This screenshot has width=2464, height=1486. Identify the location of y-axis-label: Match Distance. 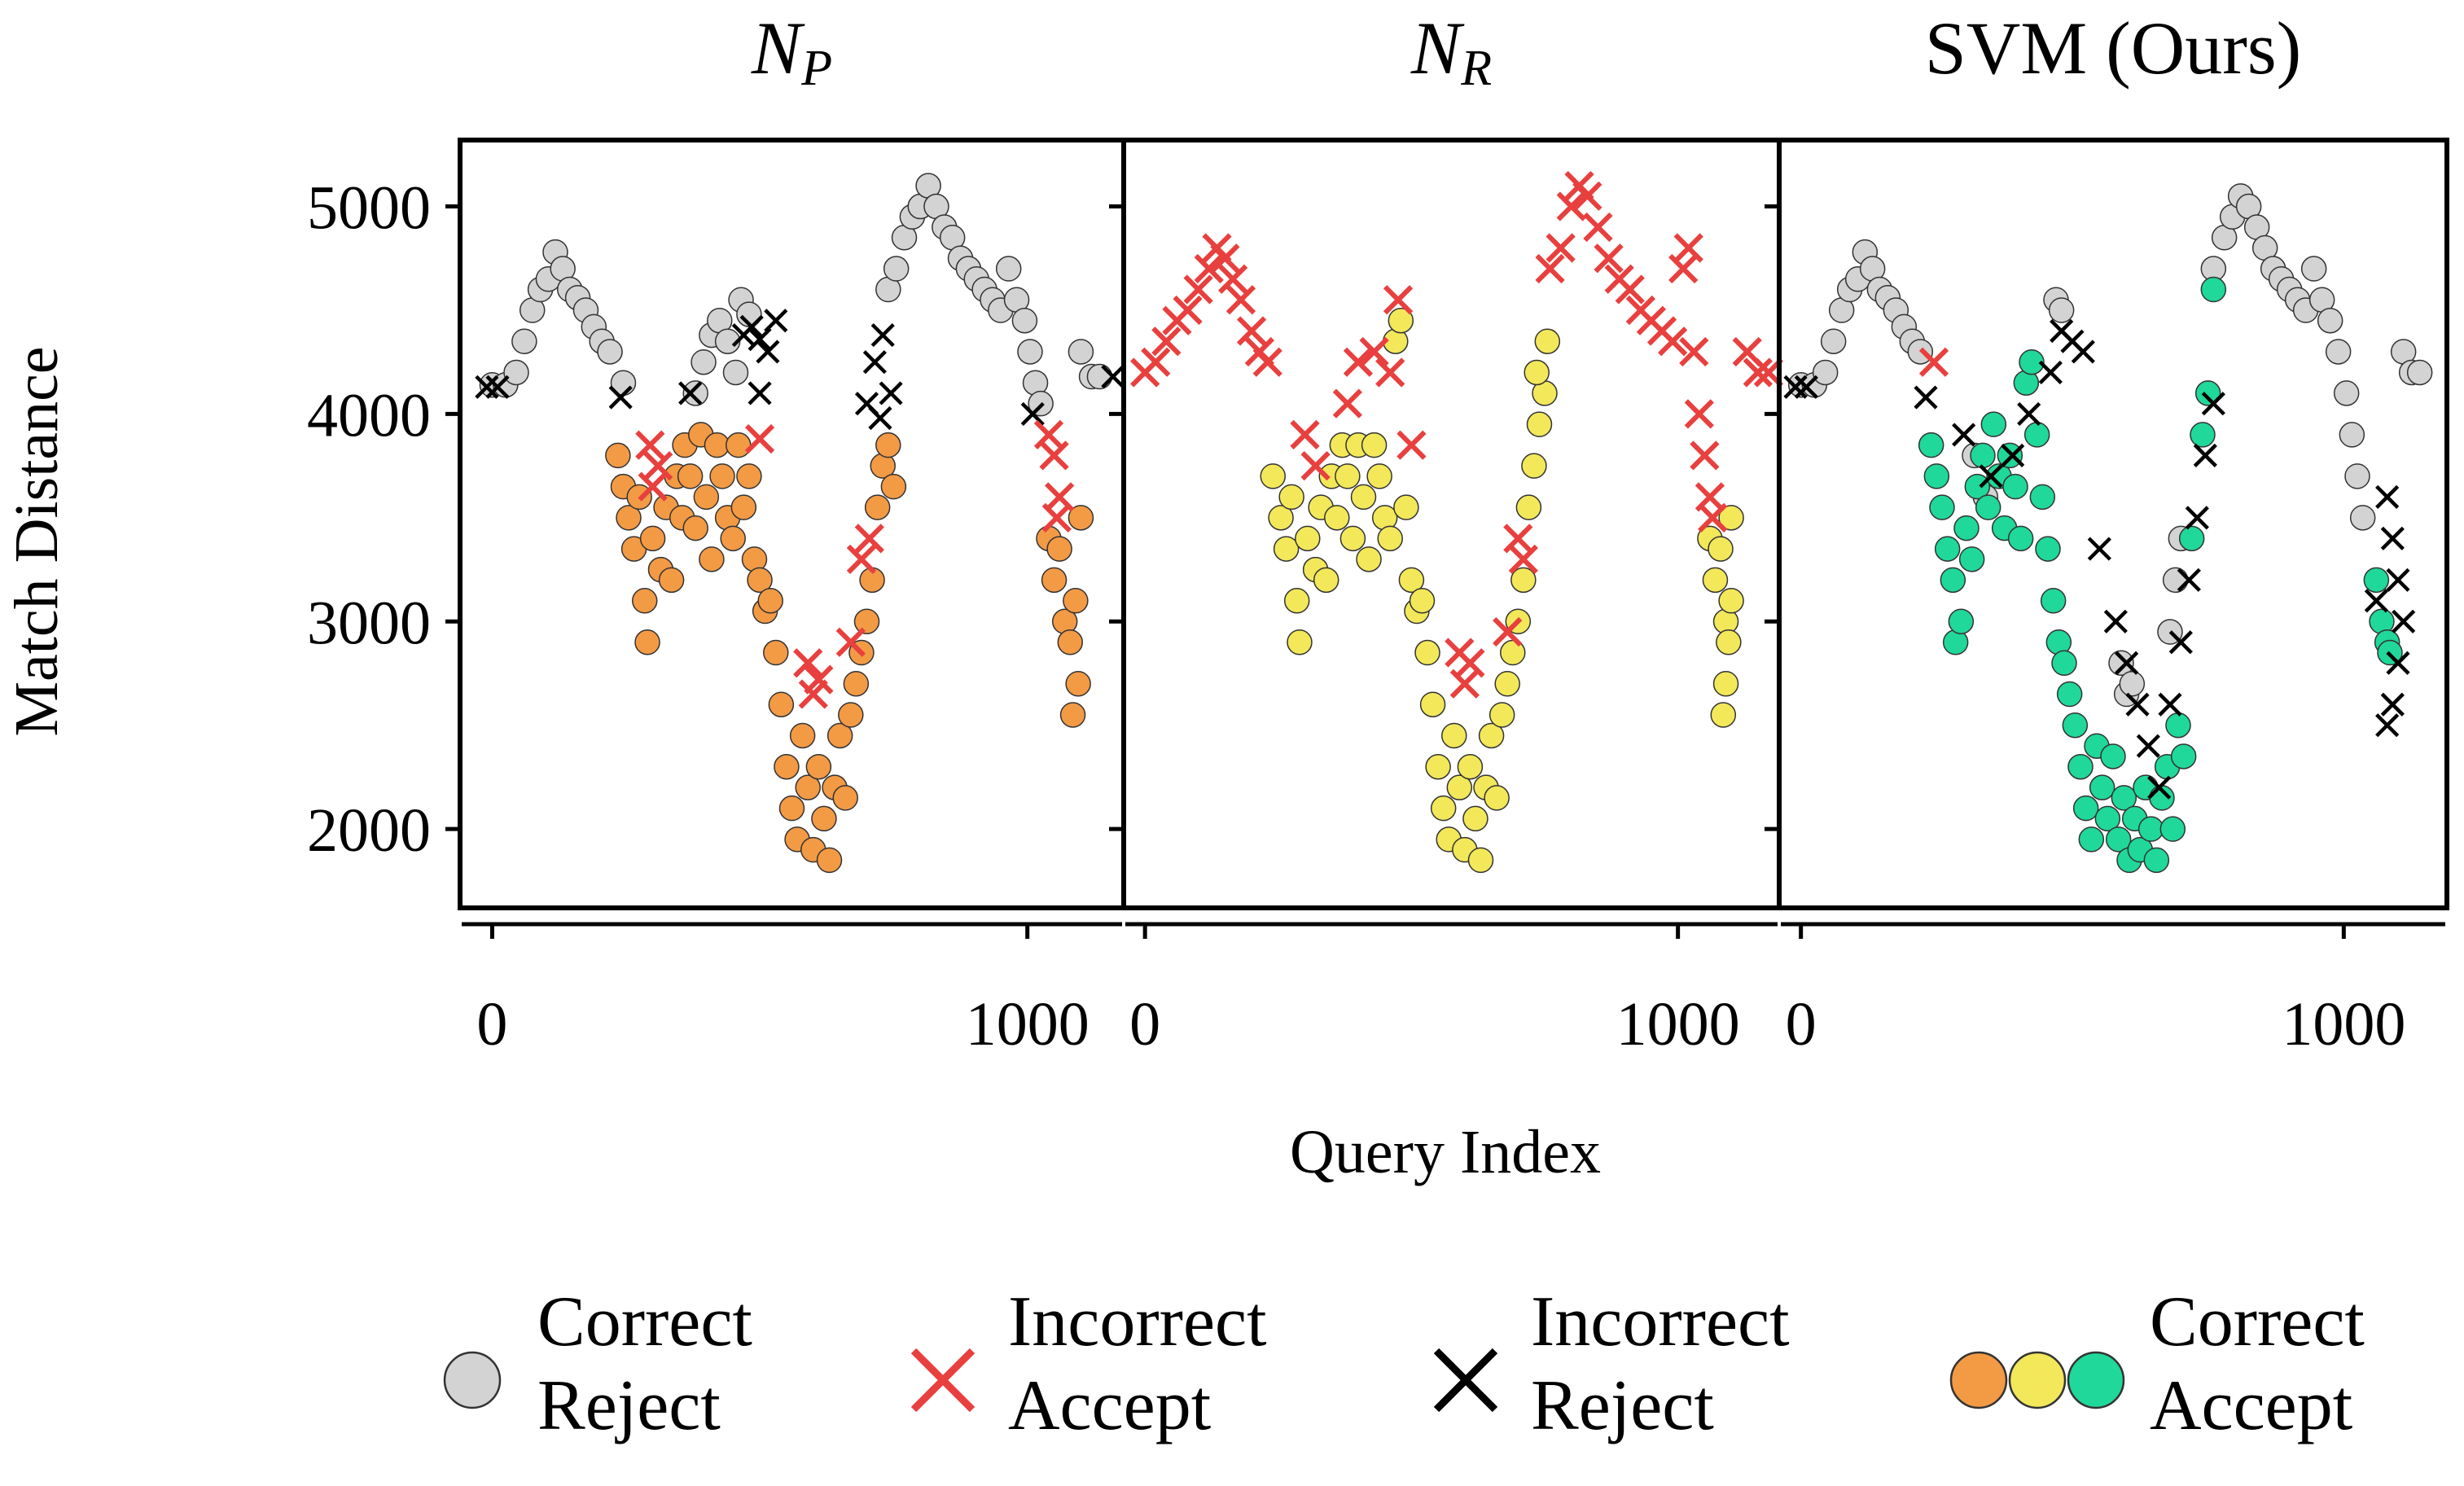
(36, 541).